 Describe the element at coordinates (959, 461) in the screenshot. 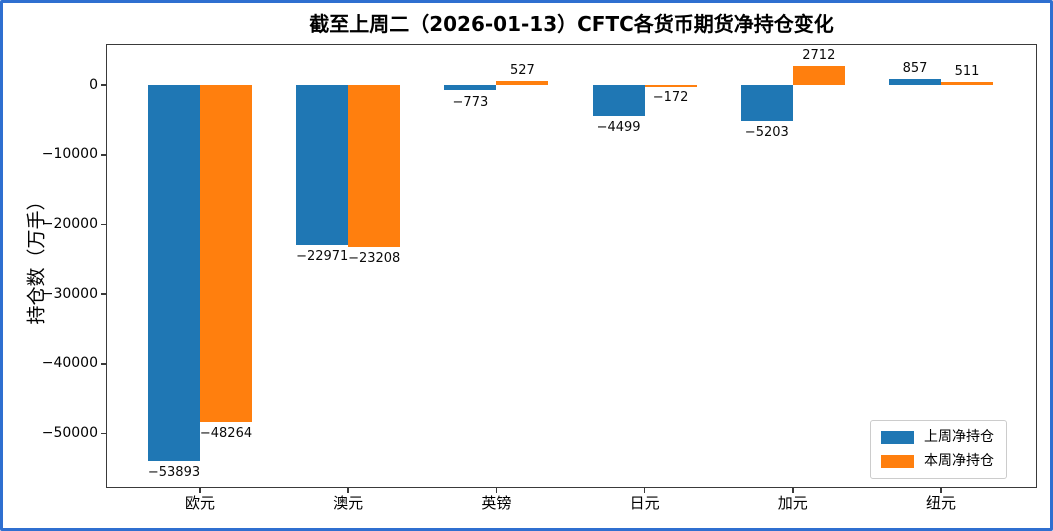

I see `legend-label-this-week: 本周净持仓` at that location.